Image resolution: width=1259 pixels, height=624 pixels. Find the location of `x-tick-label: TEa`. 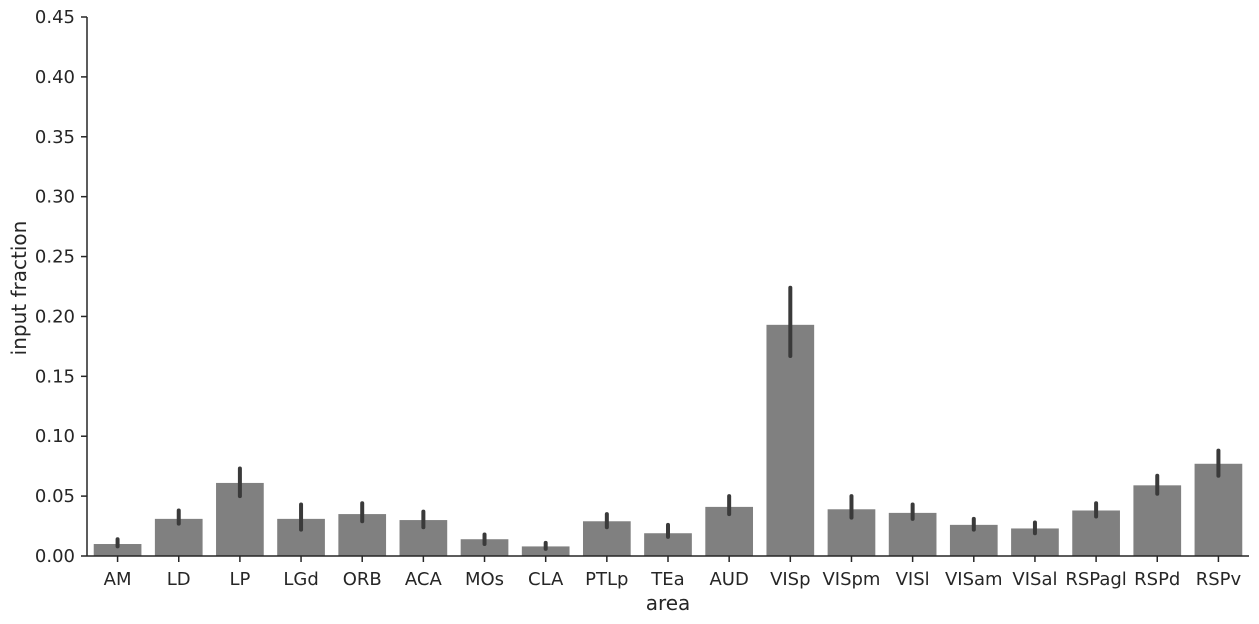

x-tick-label: TEa is located at coordinates (667, 579).